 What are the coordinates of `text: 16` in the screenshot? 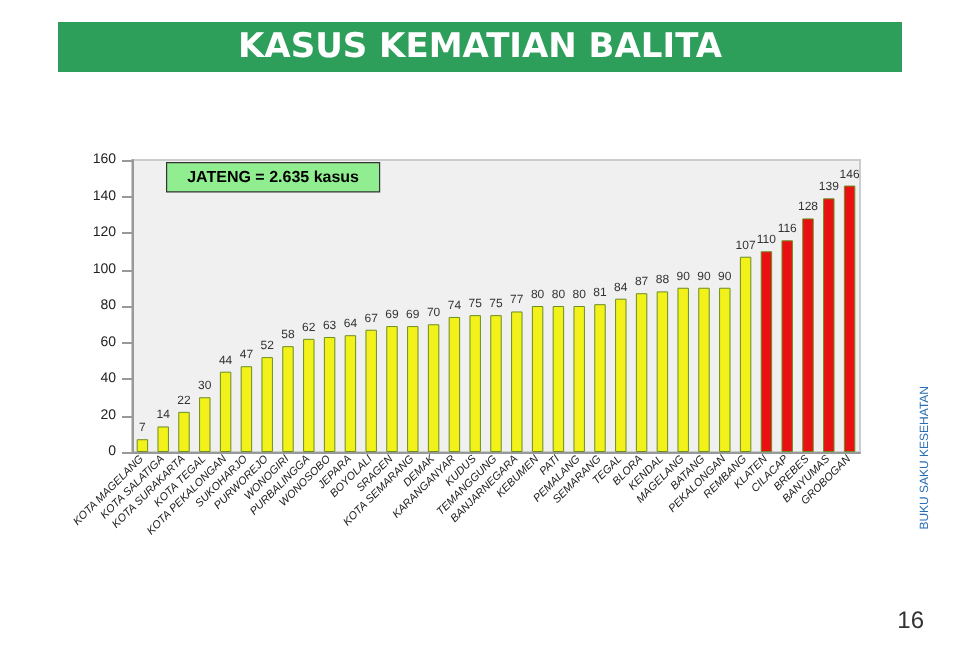 It's located at (911, 620).